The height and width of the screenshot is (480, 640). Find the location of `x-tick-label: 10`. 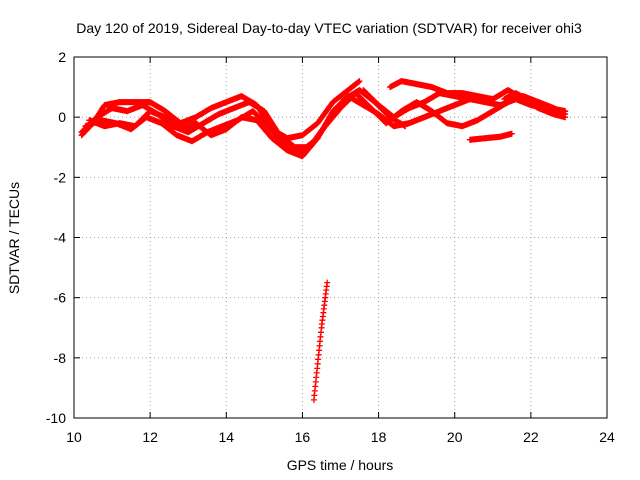

x-tick-label: 10 is located at coordinates (74, 437).